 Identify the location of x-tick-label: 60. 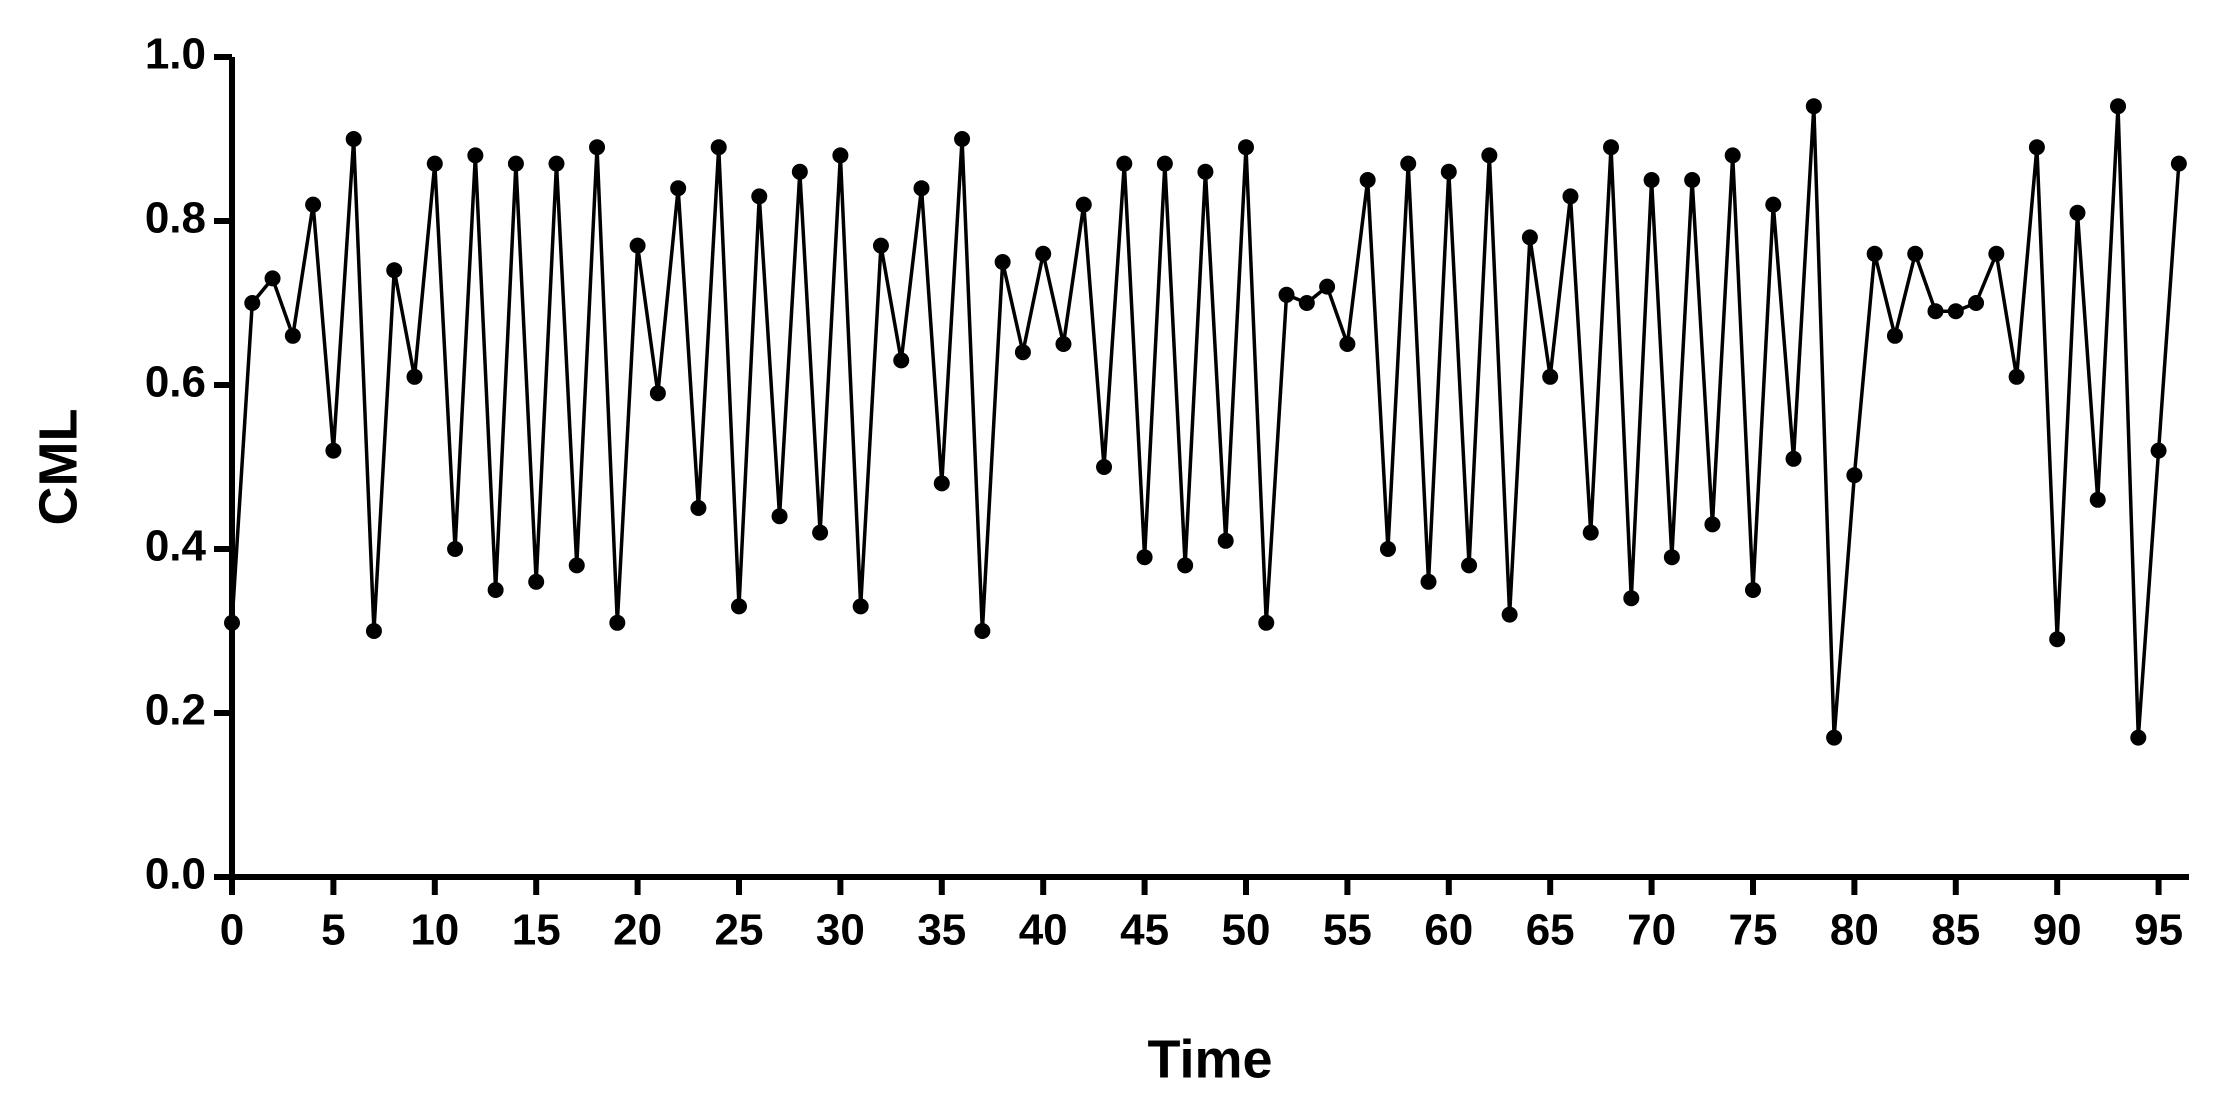
(1448, 930).